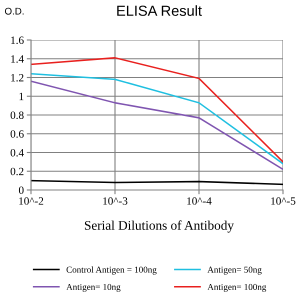  Describe the element at coordinates (236, 288) in the screenshot. I see `legend-label: Antigen= 100ng` at that location.